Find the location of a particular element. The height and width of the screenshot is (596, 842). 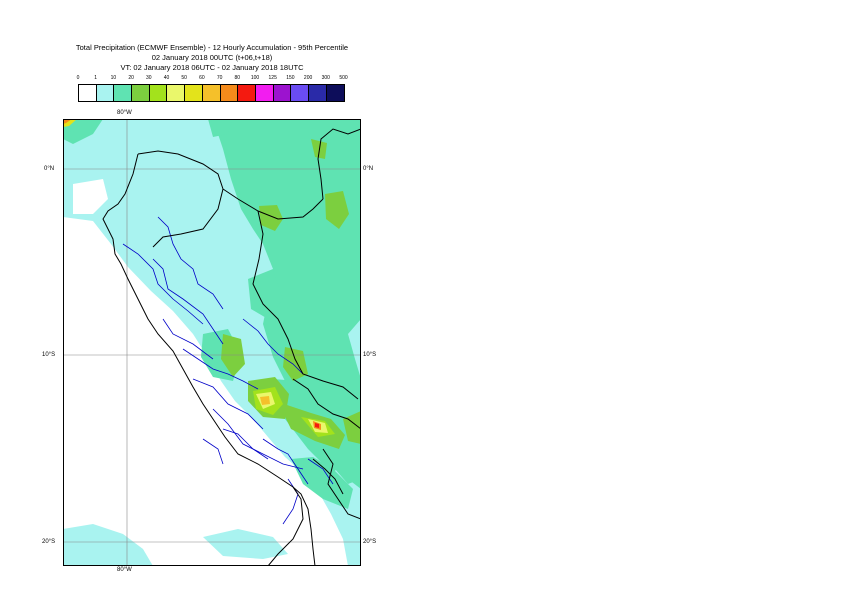

lat-label-0n-left: 0°N is located at coordinates (49, 169).